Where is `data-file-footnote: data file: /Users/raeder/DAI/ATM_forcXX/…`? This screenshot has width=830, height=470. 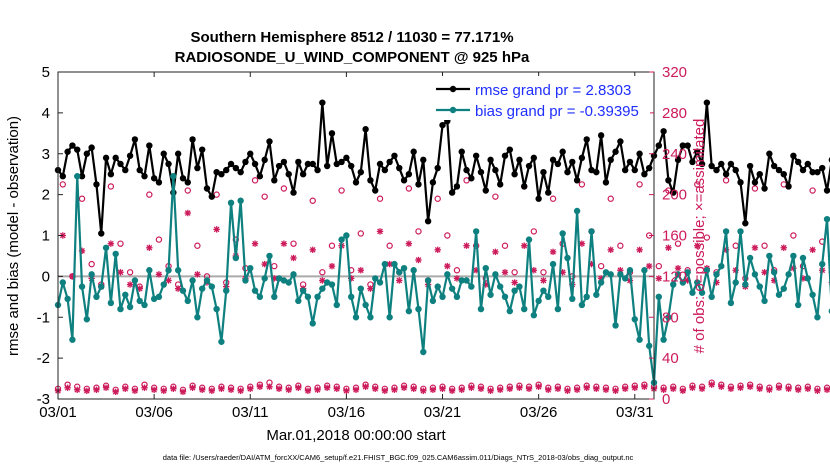 data-file-footnote: data file: /Users/raeder/DAI/ATM_forcXX/… is located at coordinates (398, 457).